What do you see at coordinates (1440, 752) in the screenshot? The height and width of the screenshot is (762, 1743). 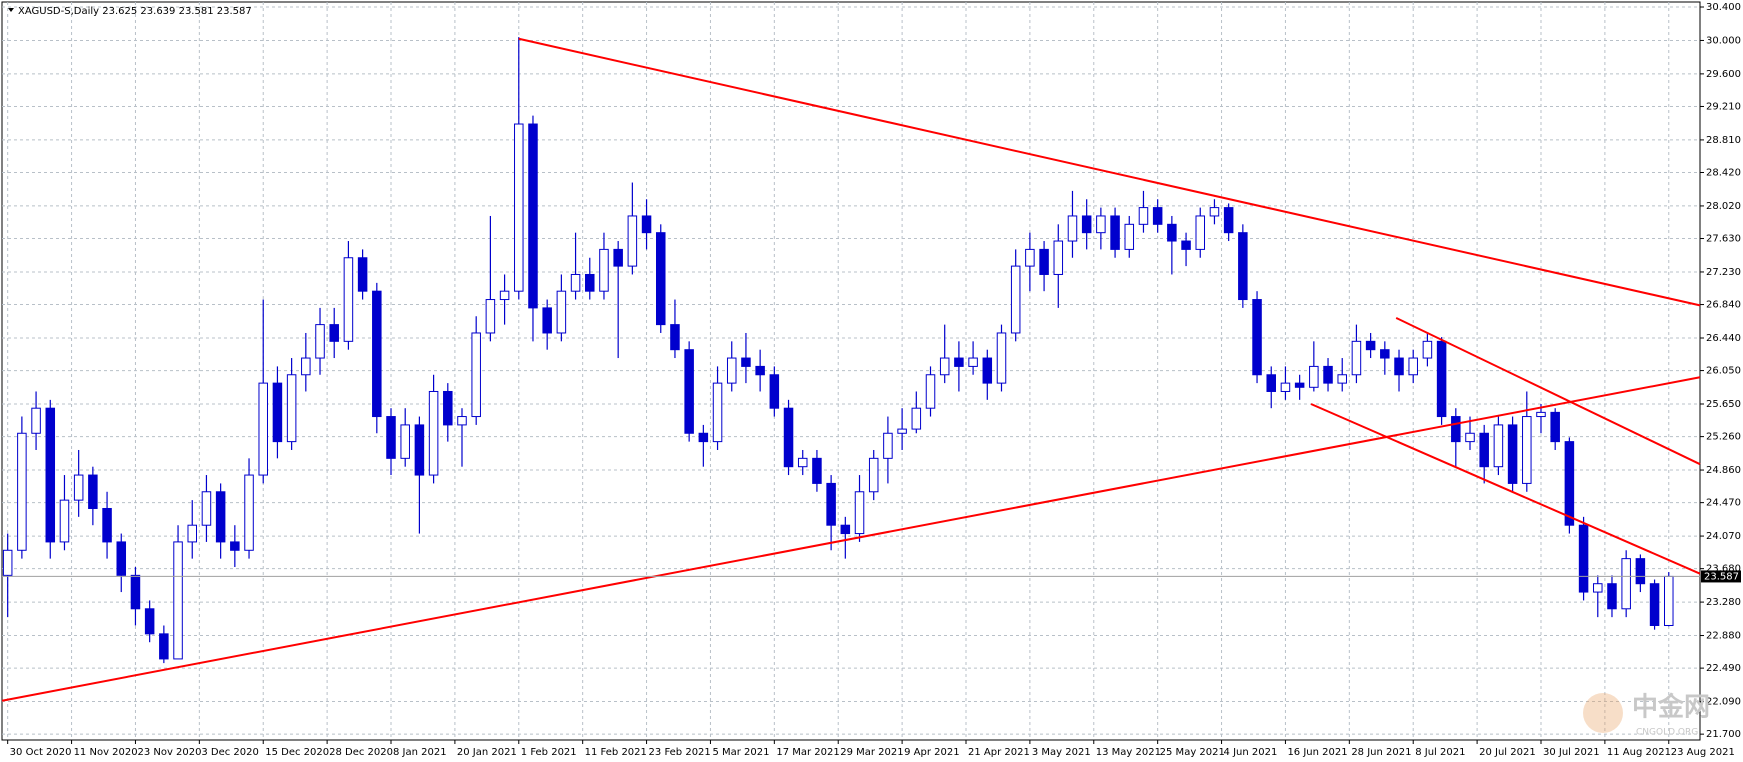 I see `x-tick-label: 8 Jul 2021` at bounding box center [1440, 752].